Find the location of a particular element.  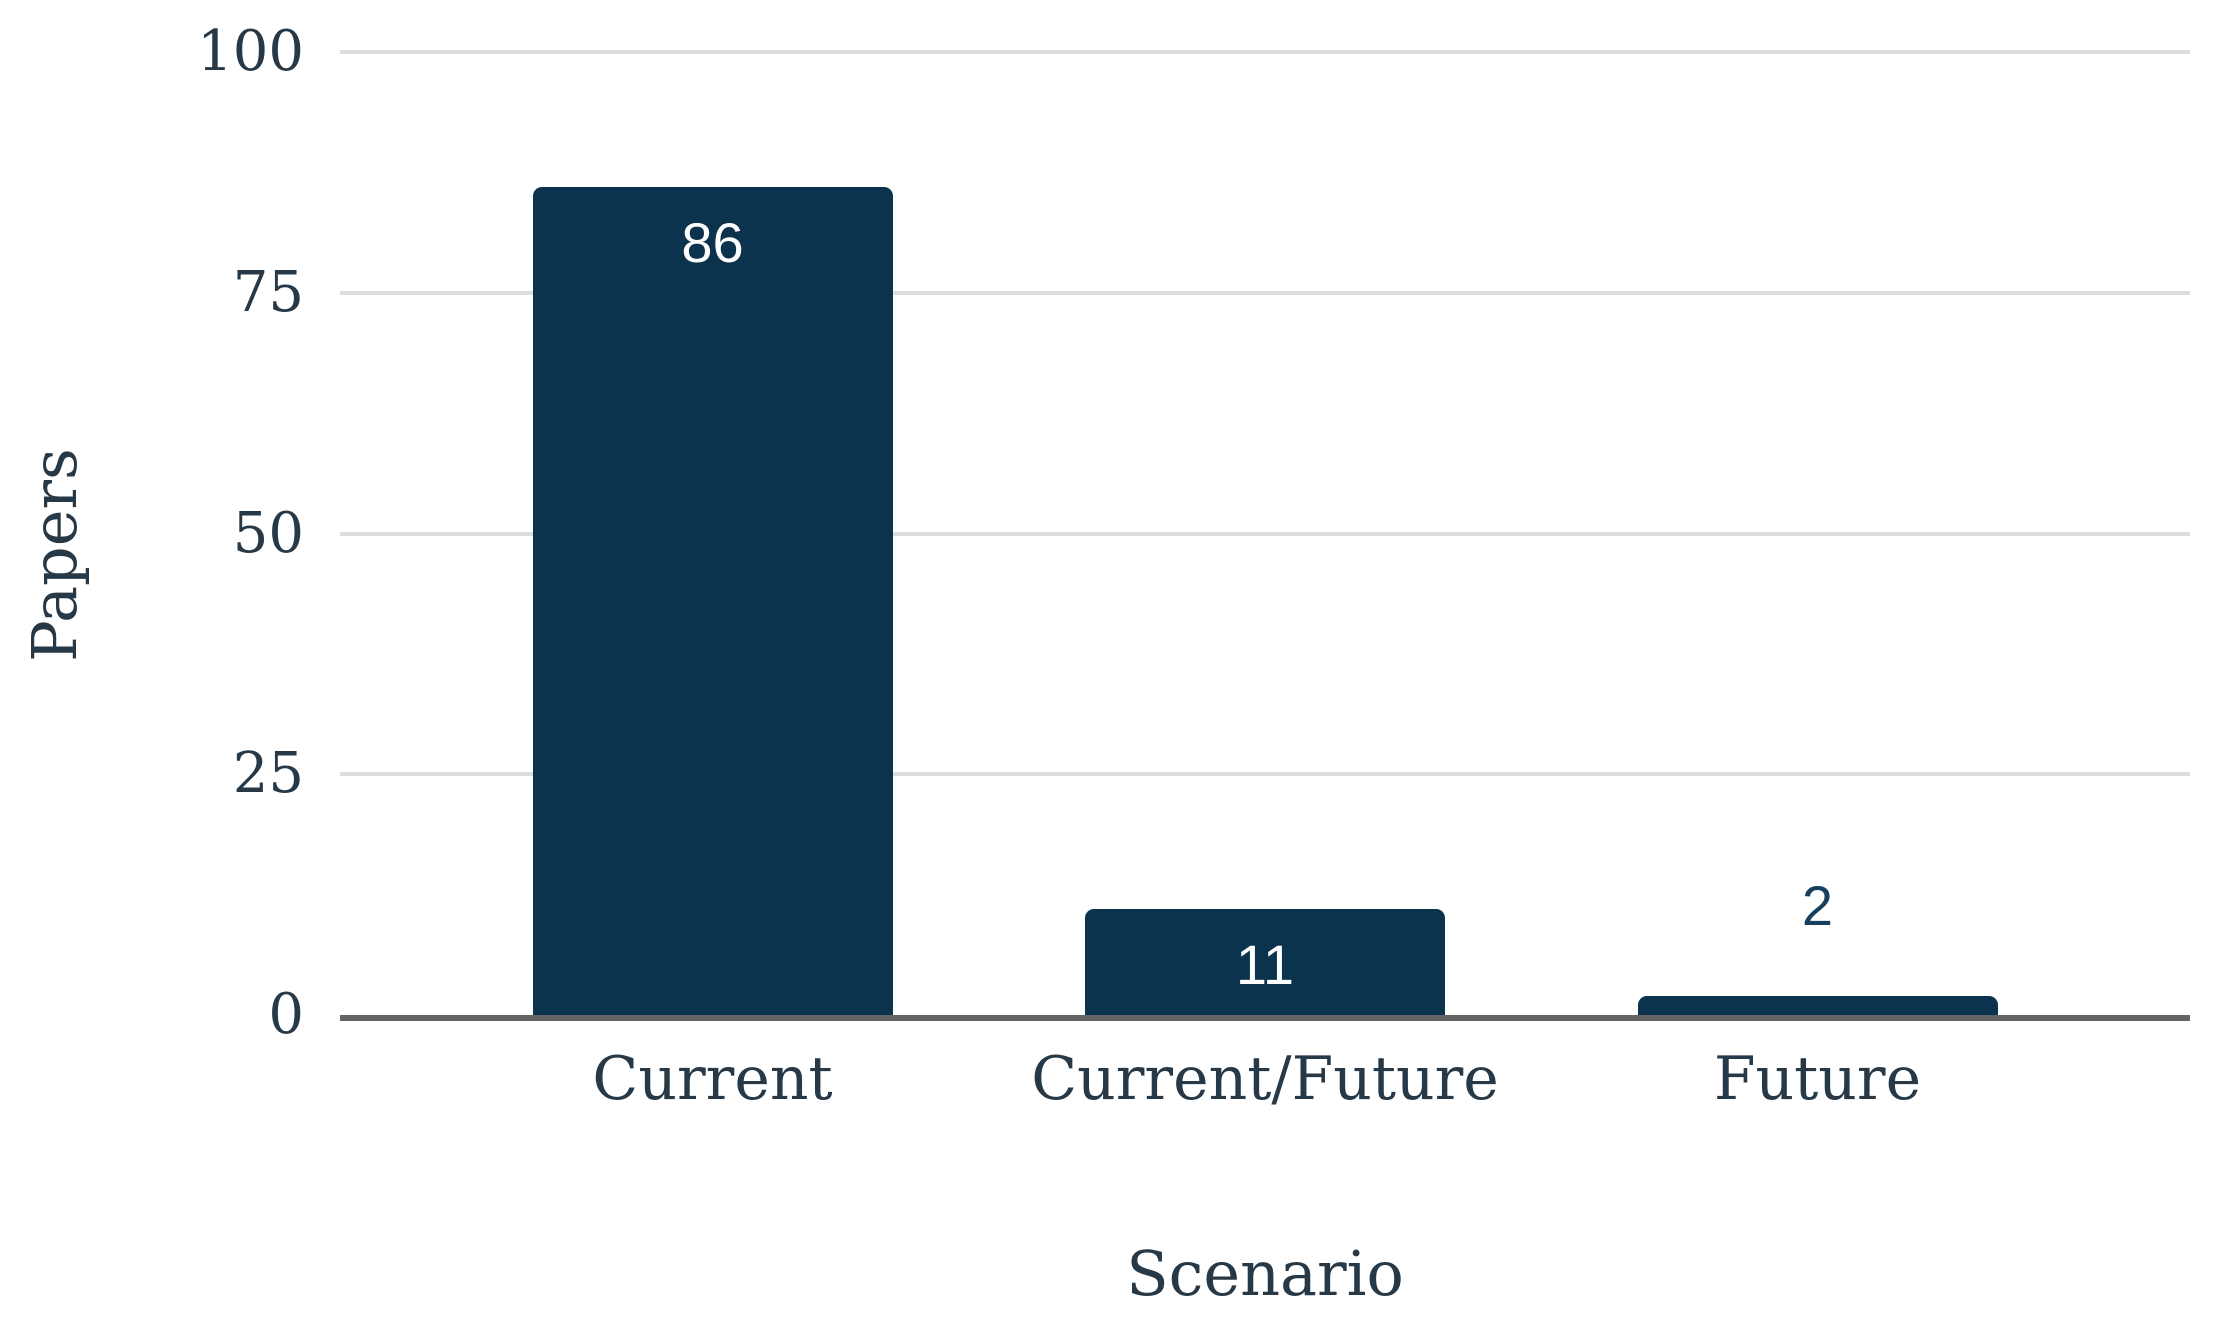

x-category-label: Current is located at coordinates (712, 1079).